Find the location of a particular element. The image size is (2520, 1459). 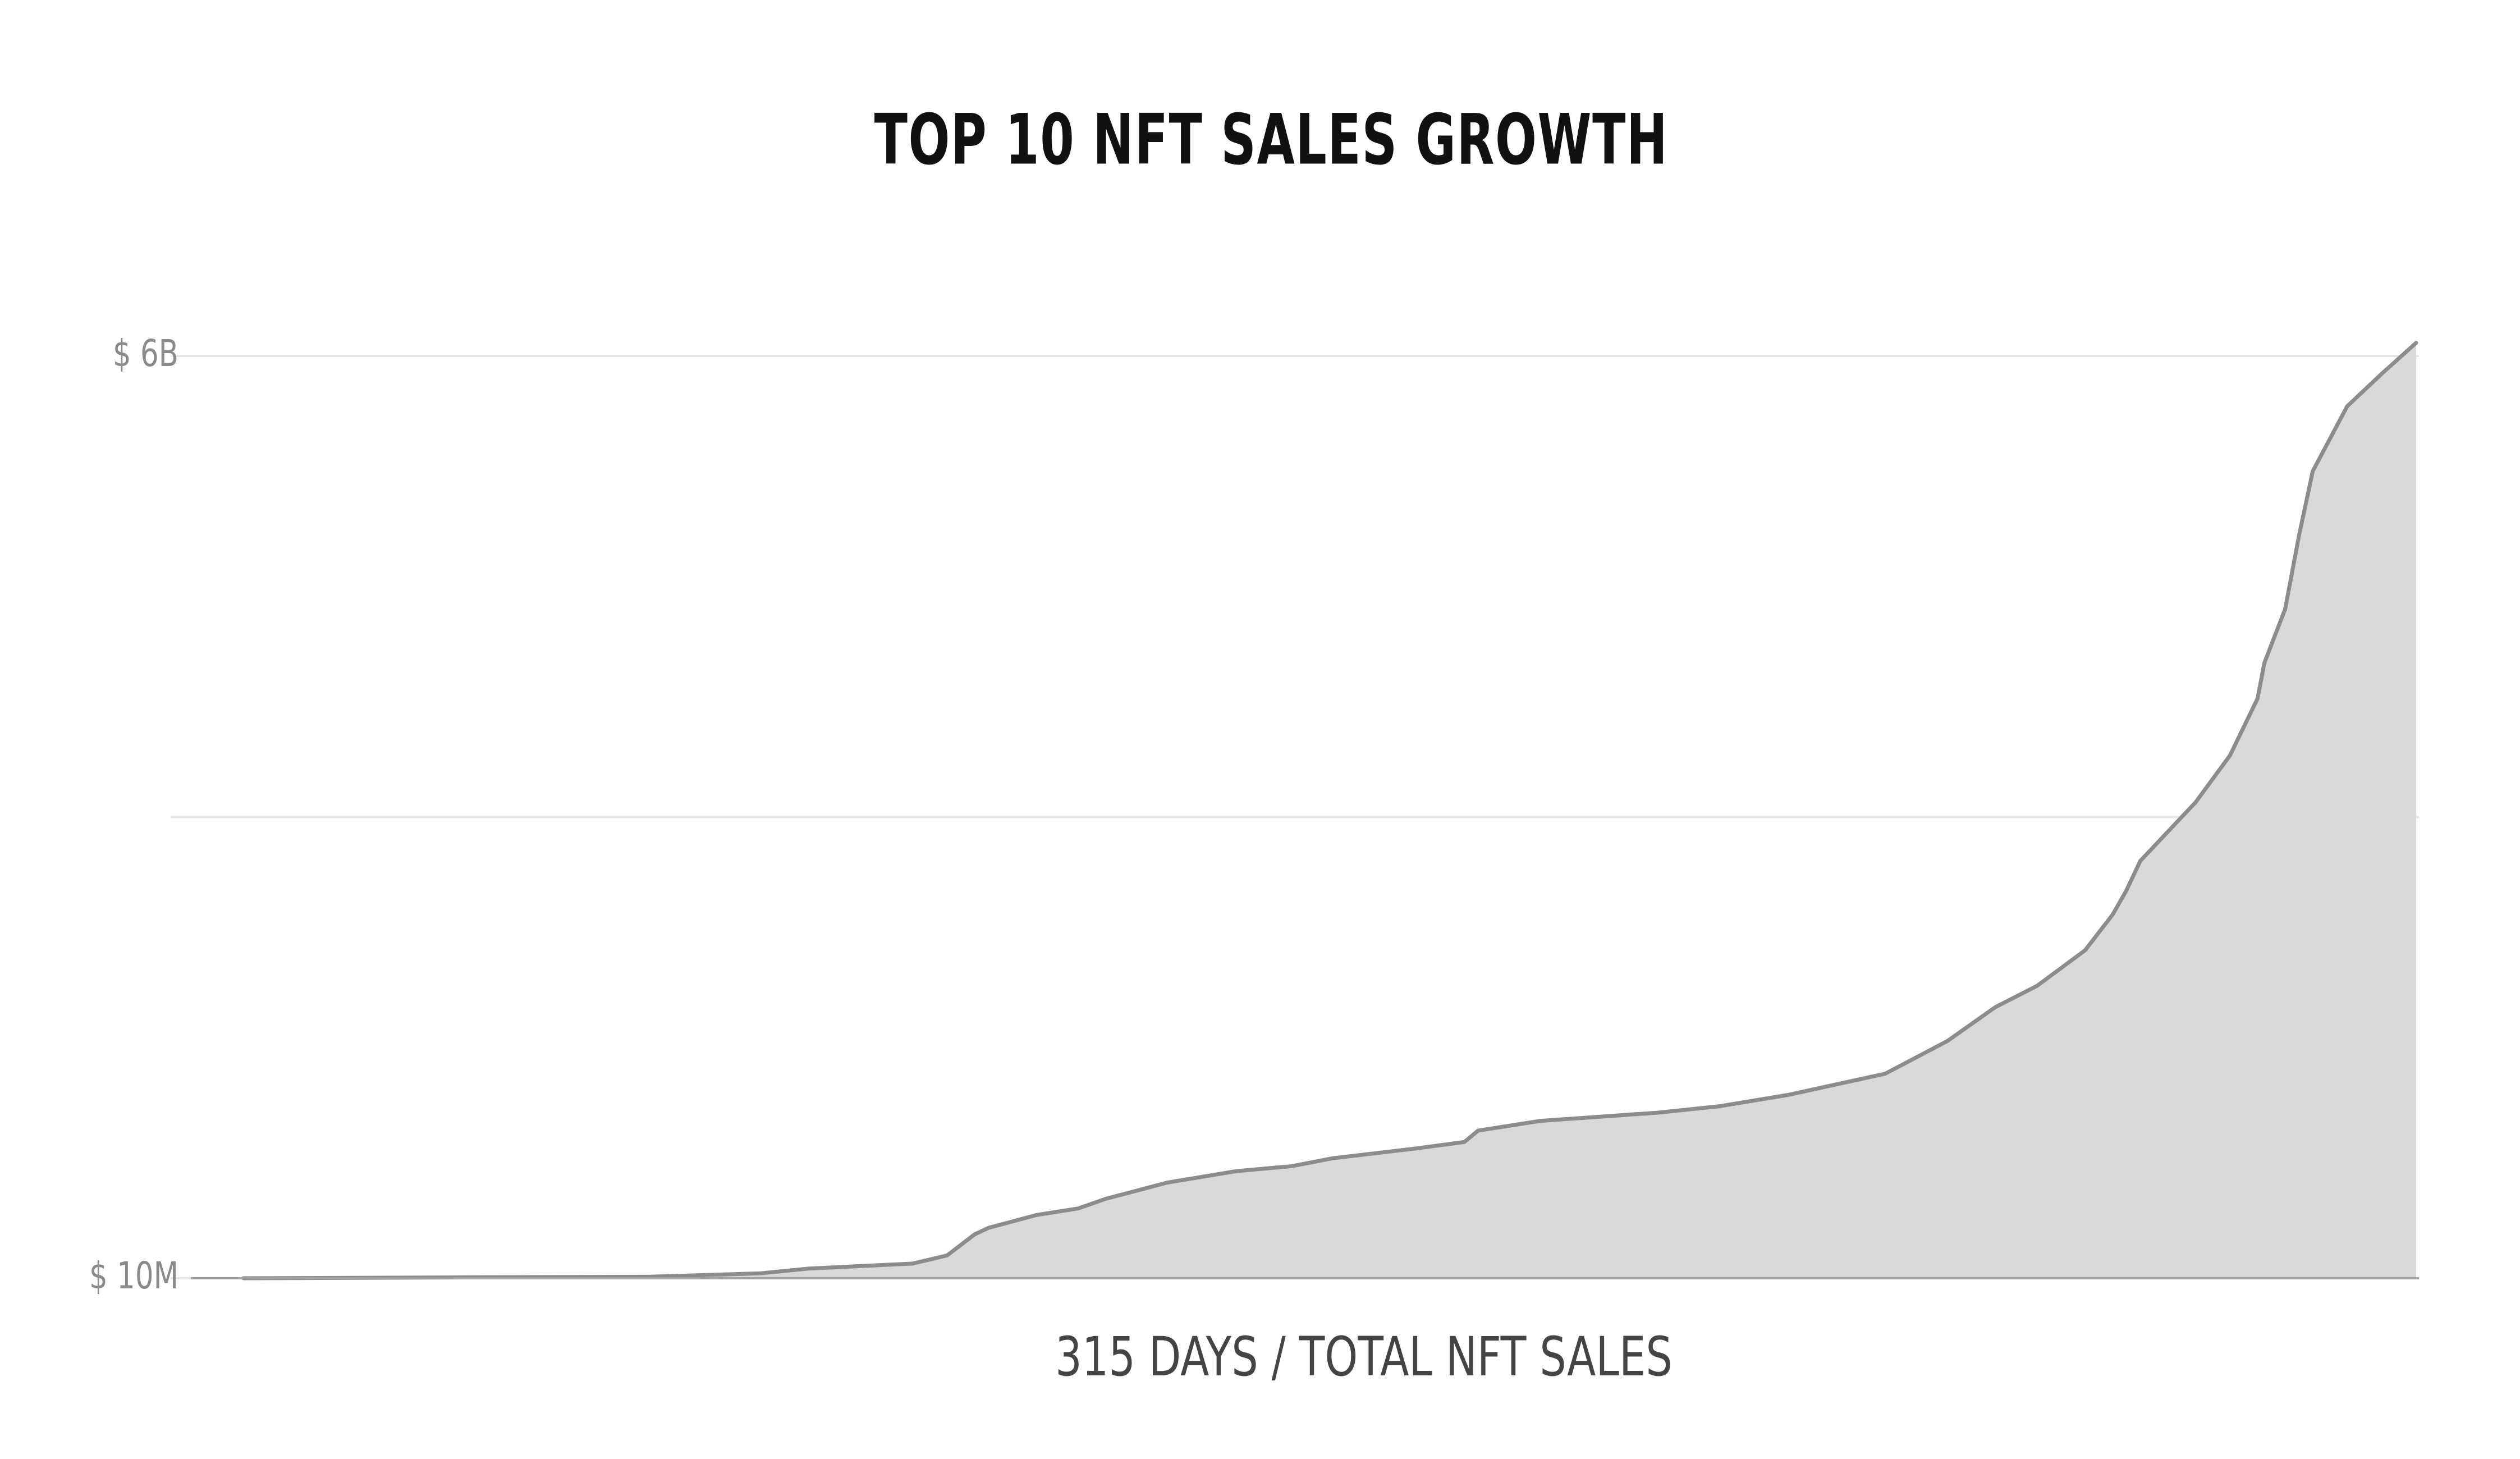

y-tick-label: $ 6B is located at coordinates (146, 354).